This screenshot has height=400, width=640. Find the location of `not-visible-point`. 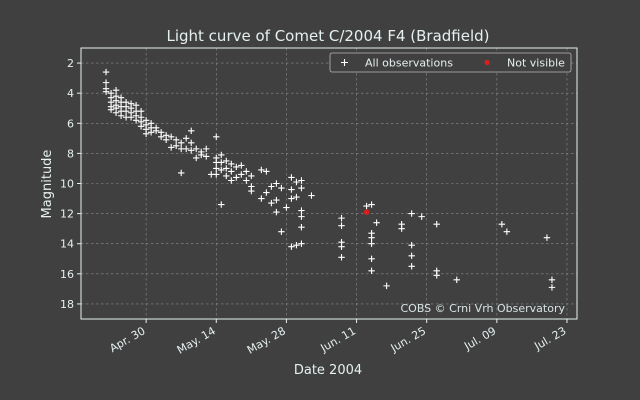

not-visible-point is located at coordinates (366, 212).